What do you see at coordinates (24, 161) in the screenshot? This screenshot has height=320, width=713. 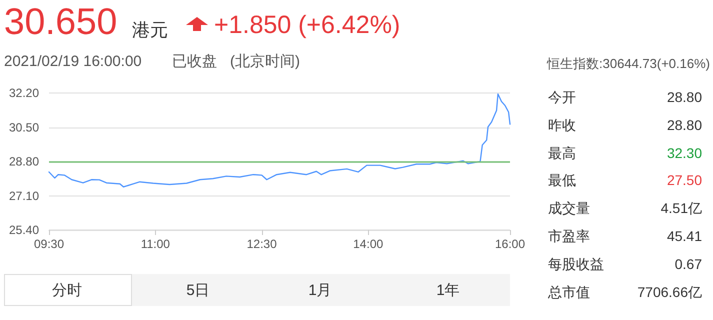 I see `y-tick-label: 28.80` at bounding box center [24, 161].